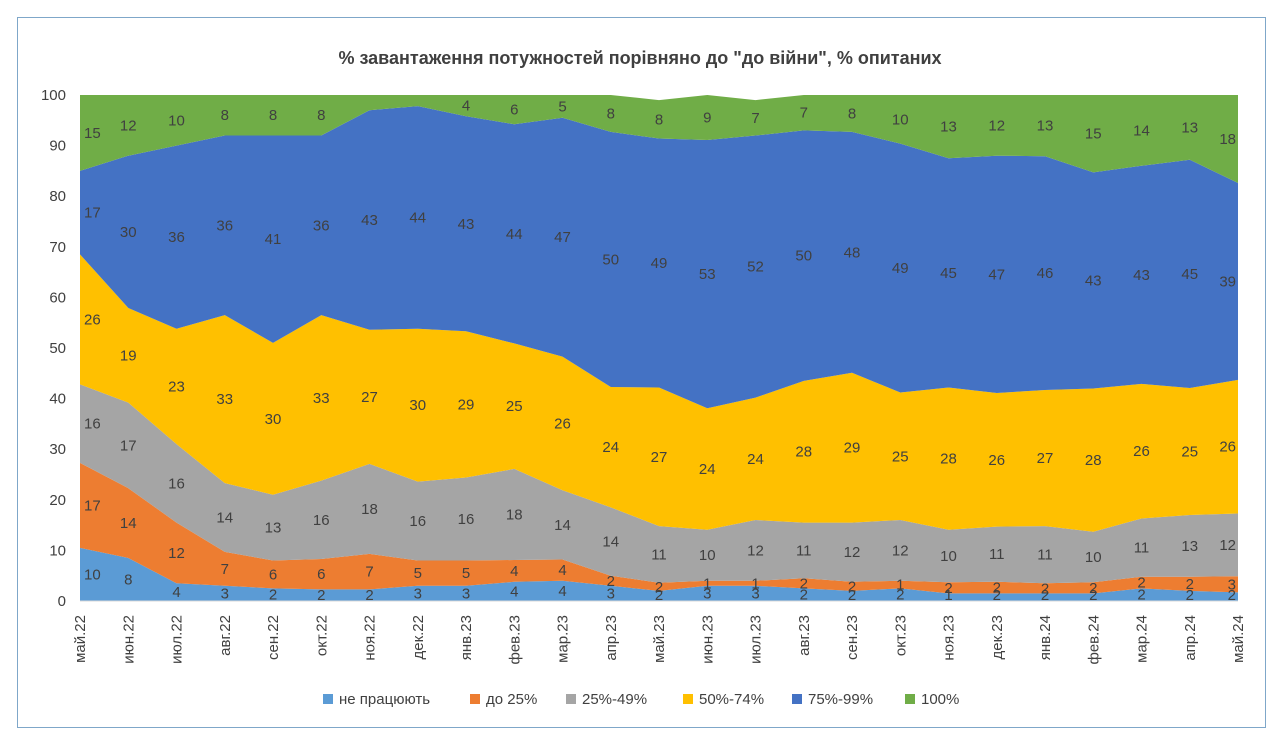 The height and width of the screenshot is (745, 1283). Describe the element at coordinates (614, 699) in the screenshot. I see `legend-label: 25%-49%` at that location.